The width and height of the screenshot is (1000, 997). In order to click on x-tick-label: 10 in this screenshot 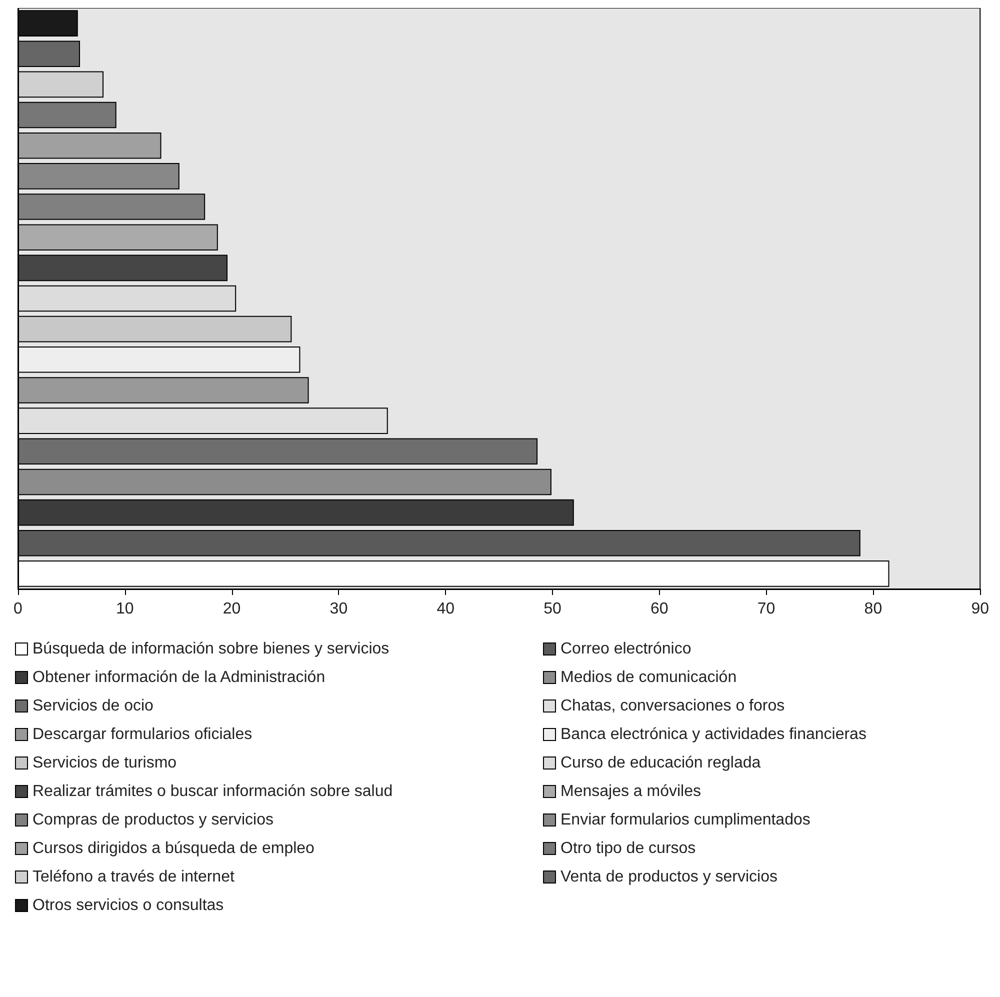, I will do `click(125, 609)`.